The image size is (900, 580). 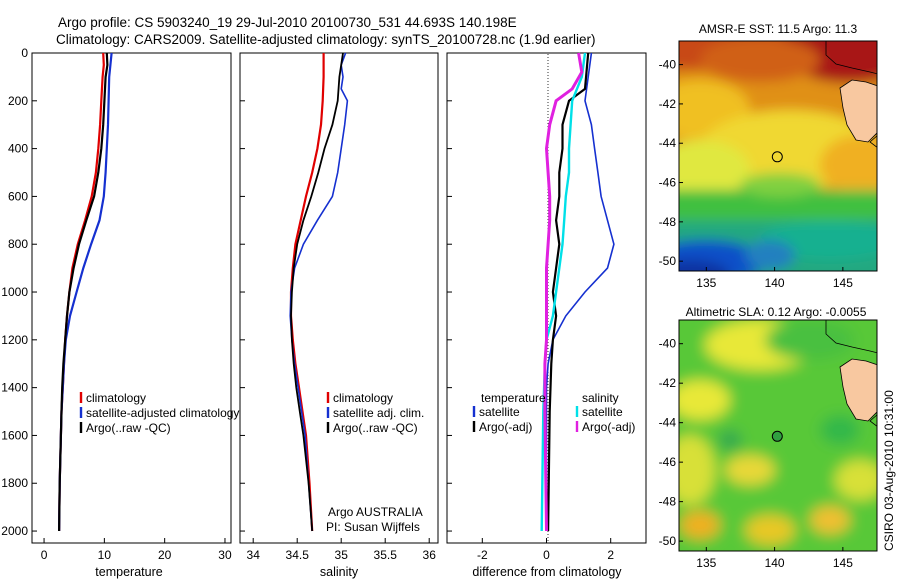 I want to click on y-tick-label: 2000, so click(x=14, y=531).